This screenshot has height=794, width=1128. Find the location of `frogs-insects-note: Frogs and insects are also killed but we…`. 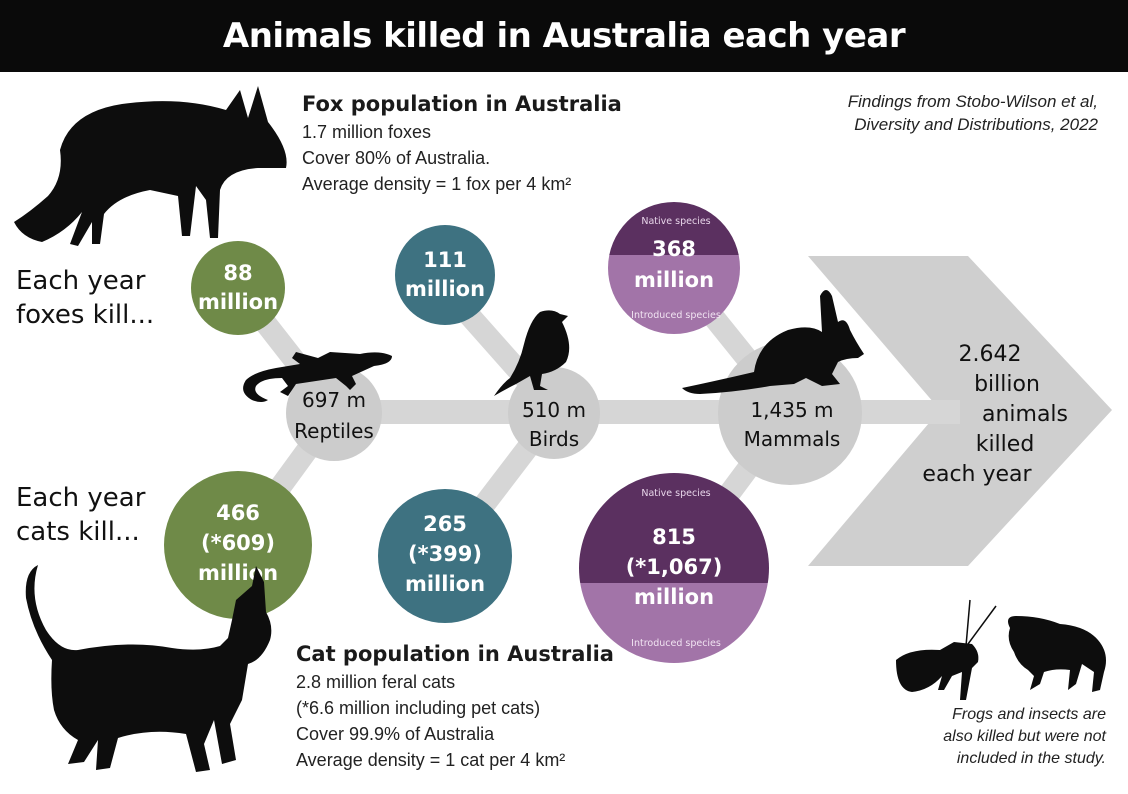

frogs-insects-note: Frogs and insects are also killed but we… is located at coordinates (1024, 737).